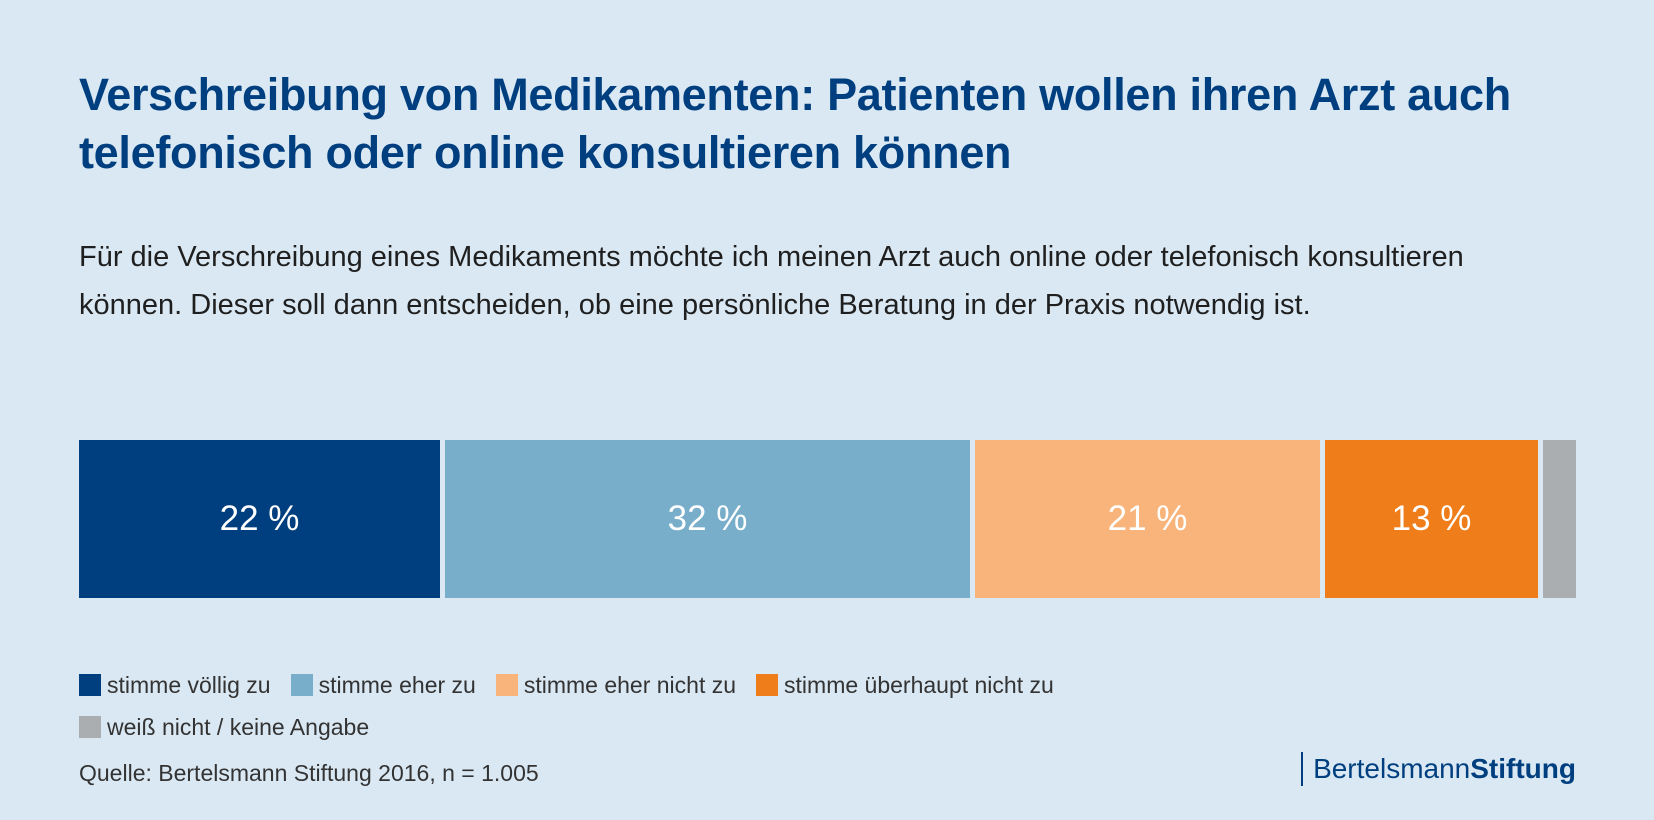 The width and height of the screenshot is (1654, 820). What do you see at coordinates (1392, 768) in the screenshot?
I see `logo-part-regular: Bertelsmann` at bounding box center [1392, 768].